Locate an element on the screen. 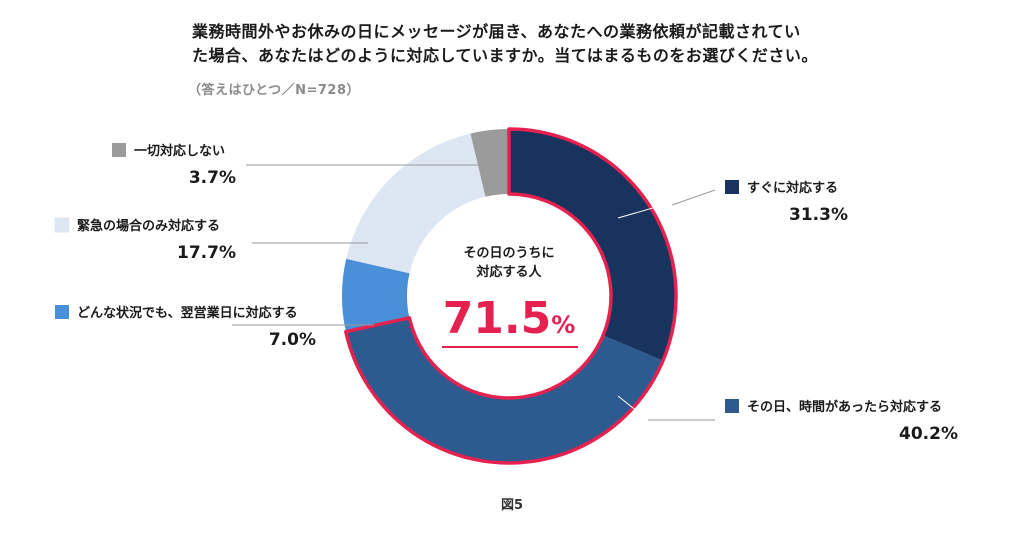  center-label-line-2: 対応する人 is located at coordinates (508, 272).